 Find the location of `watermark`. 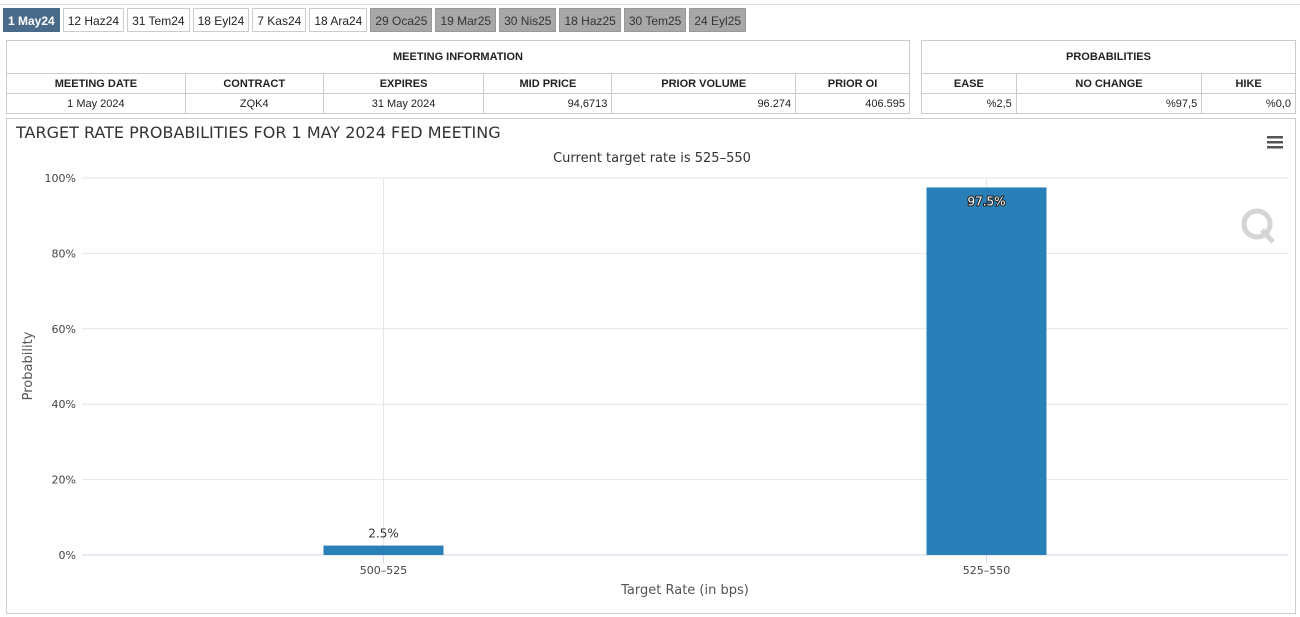

watermark is located at coordinates (1258, 226).